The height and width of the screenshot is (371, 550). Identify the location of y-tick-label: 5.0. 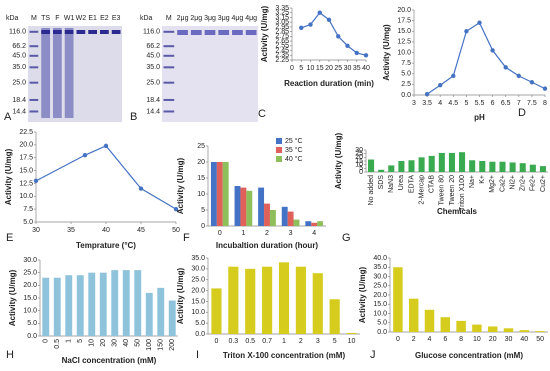
(28, 222).